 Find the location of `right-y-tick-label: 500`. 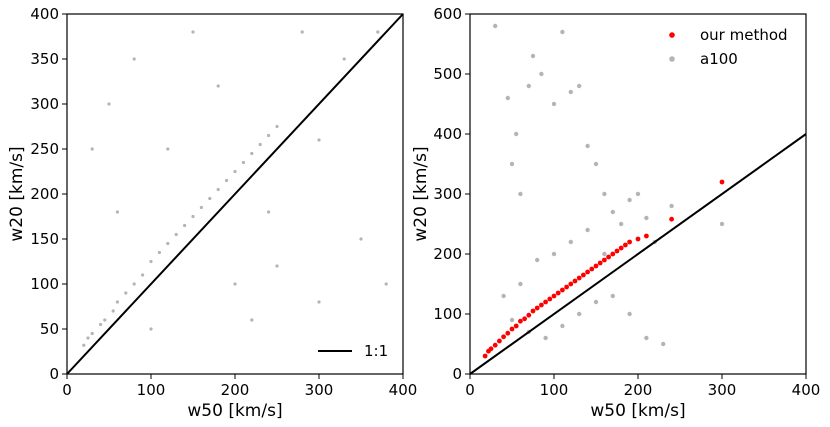

right-y-tick-label: 500 is located at coordinates (447, 74).